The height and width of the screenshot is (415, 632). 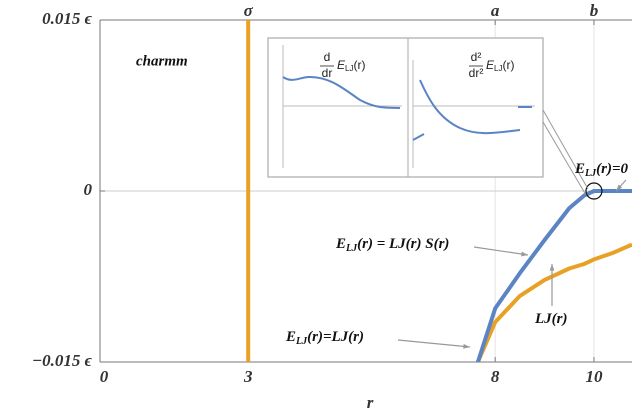 What do you see at coordinates (327, 73) in the screenshot?
I see `inset-den: dr` at bounding box center [327, 73].